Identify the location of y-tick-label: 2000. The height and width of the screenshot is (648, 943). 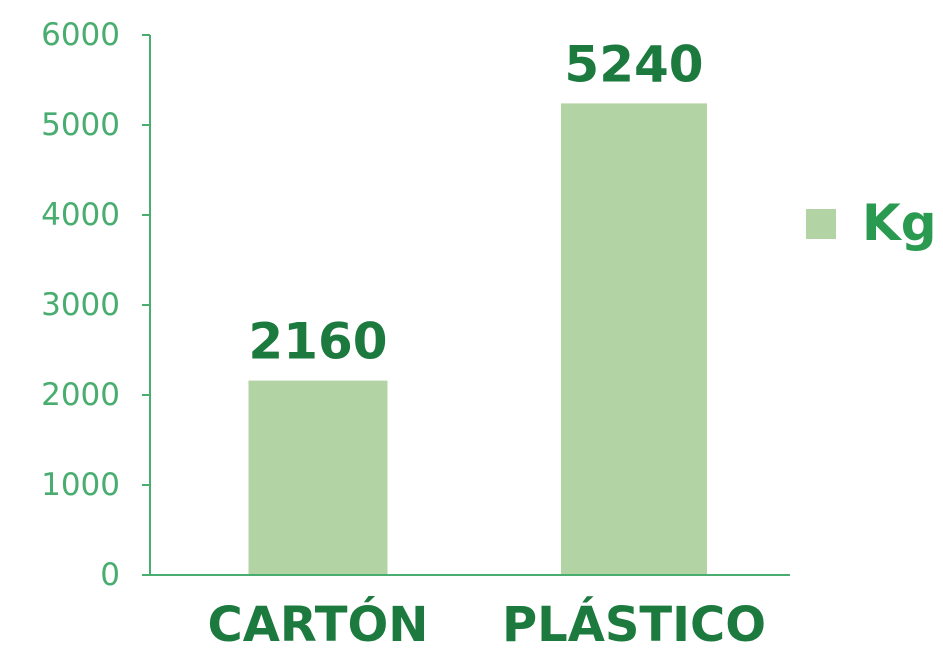
(80, 395).